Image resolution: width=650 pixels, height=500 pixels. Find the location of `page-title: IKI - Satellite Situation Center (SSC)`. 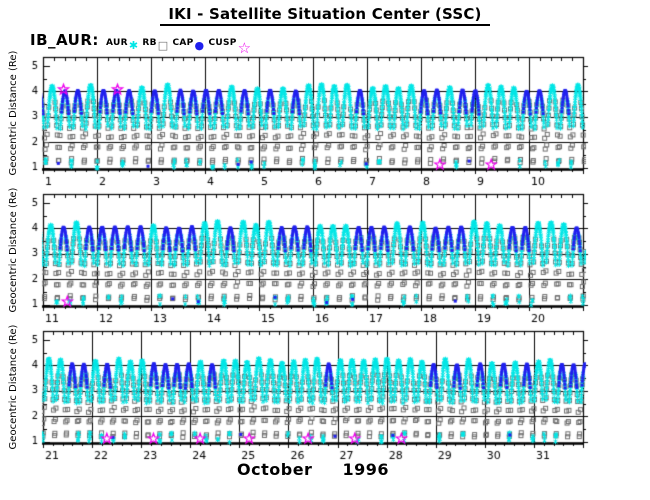

page-title: IKI - Satellite Situation Center (SSC) is located at coordinates (325, 15).